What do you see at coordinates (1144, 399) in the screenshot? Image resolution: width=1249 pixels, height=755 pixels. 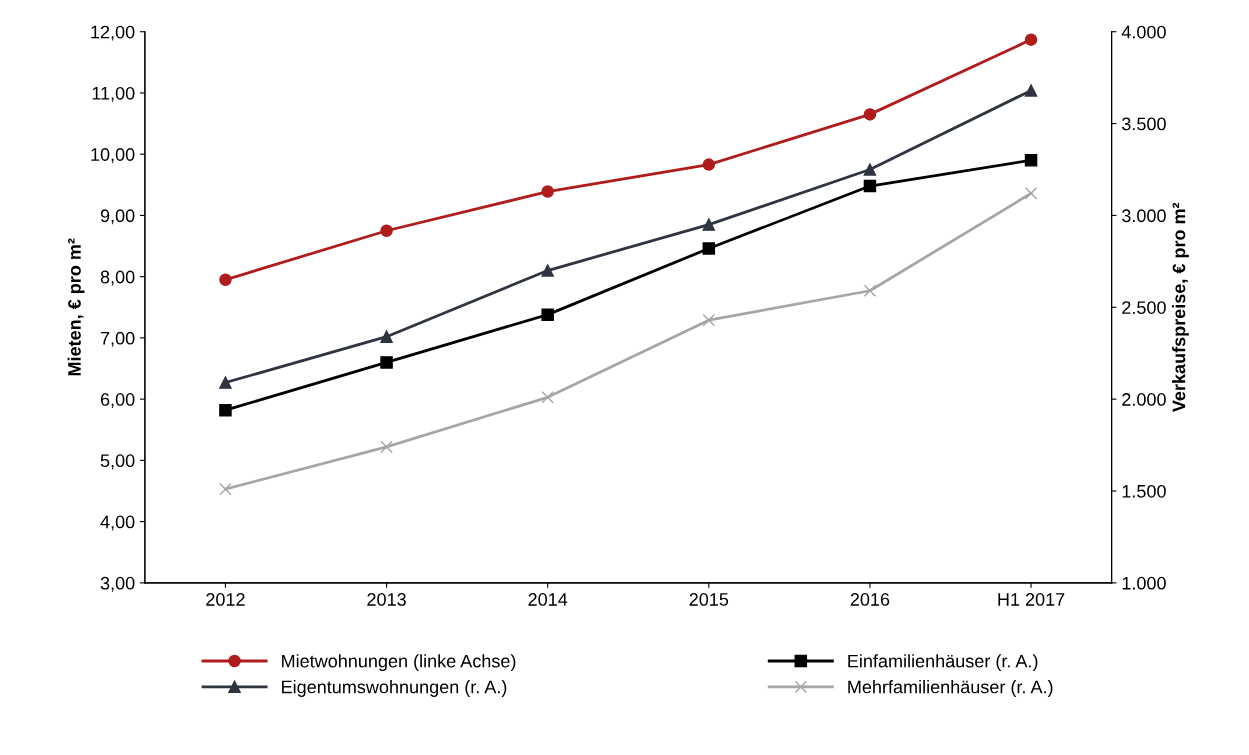 I see `y2-tick-label: 2.000` at bounding box center [1144, 399].